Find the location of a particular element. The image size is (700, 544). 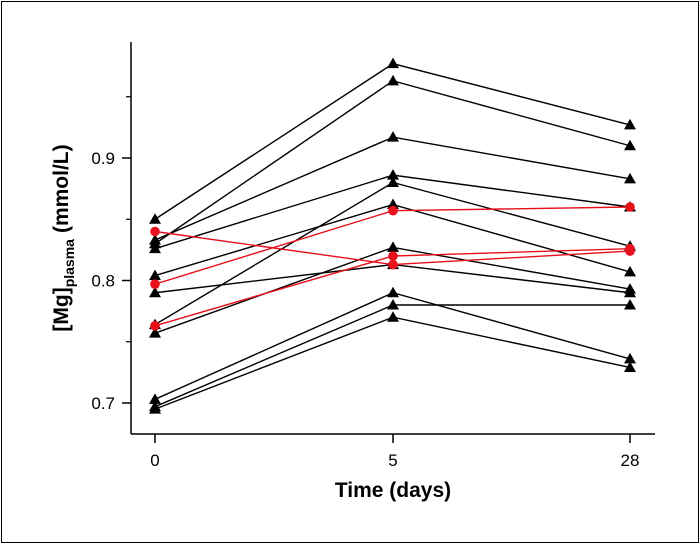

y-tick-label: 0.8 is located at coordinates (103, 281).